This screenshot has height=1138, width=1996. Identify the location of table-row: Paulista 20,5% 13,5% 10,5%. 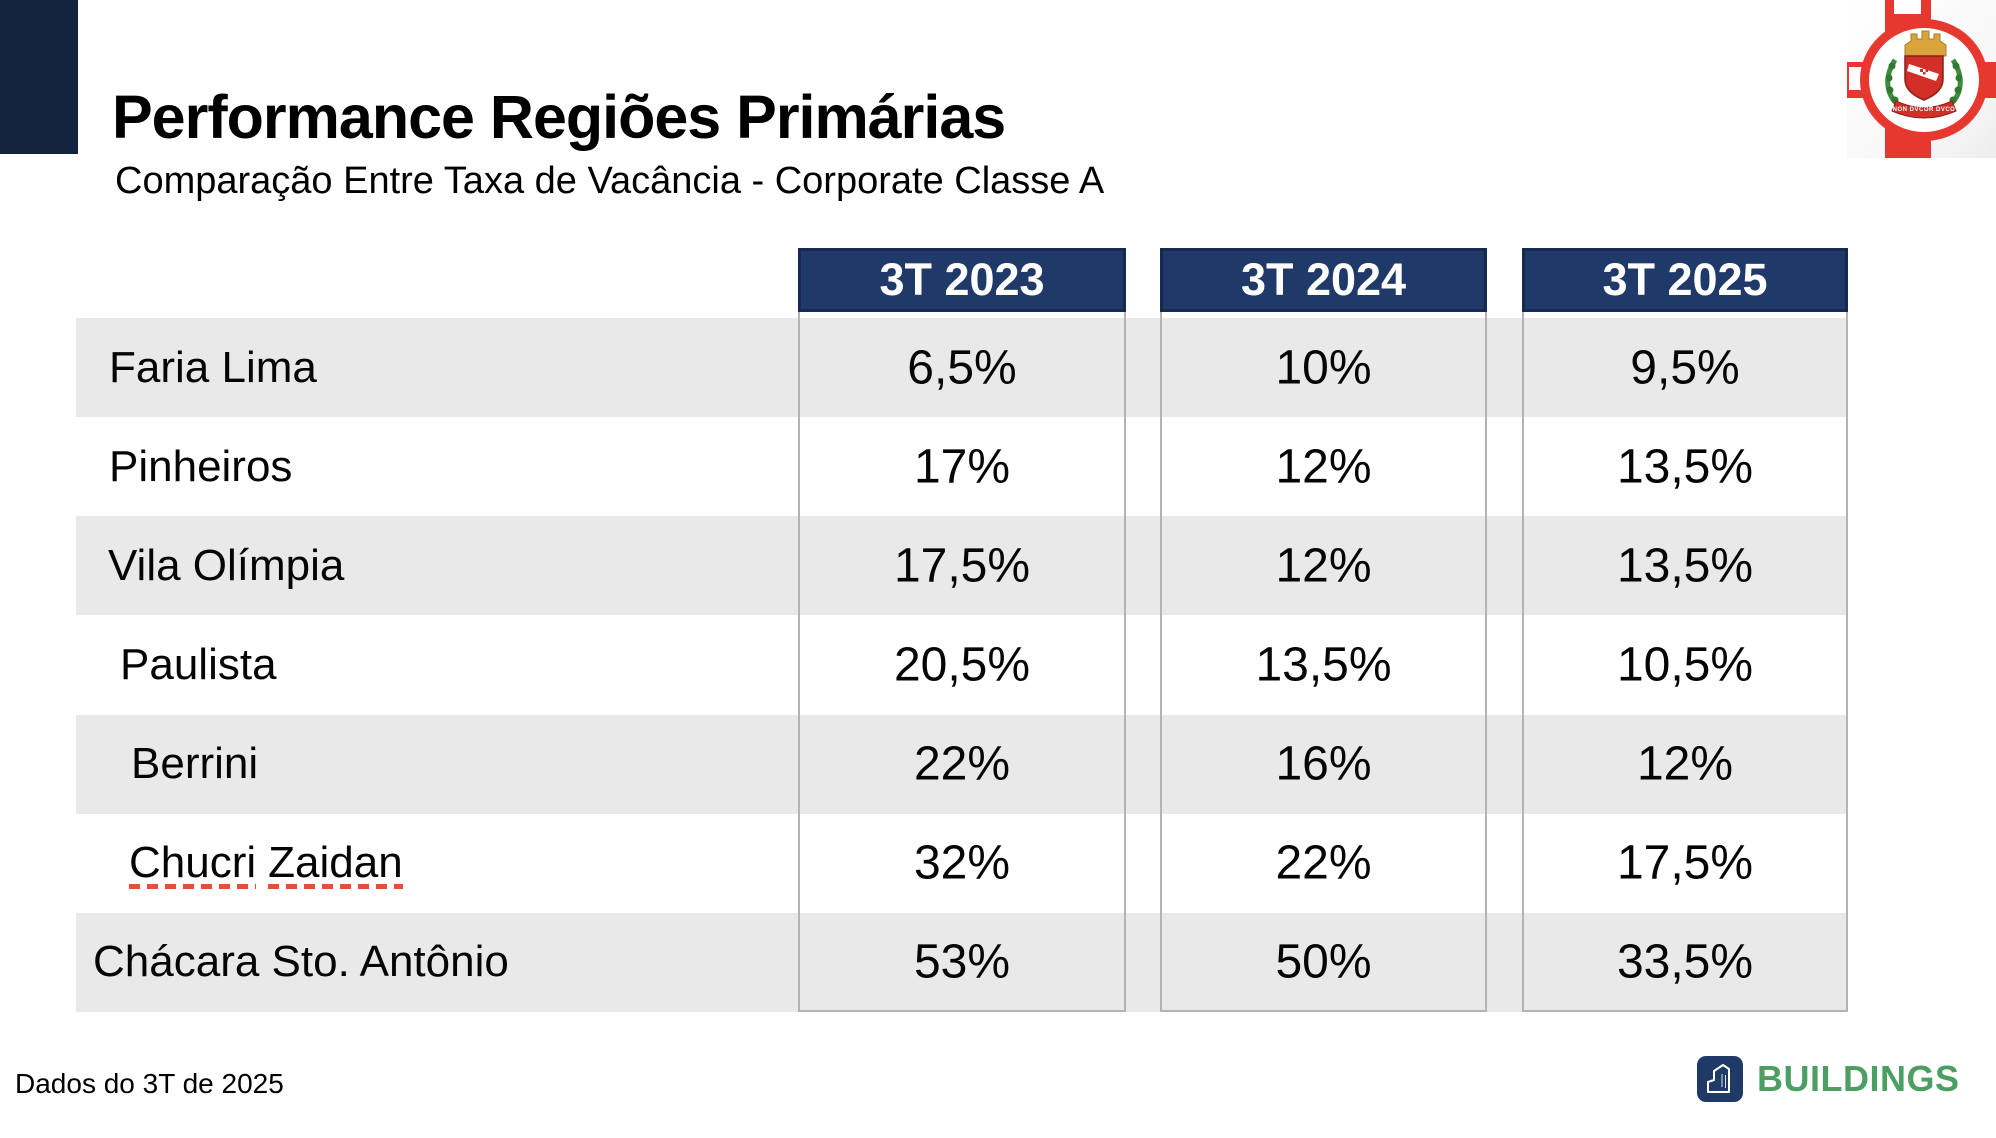
(962, 664).